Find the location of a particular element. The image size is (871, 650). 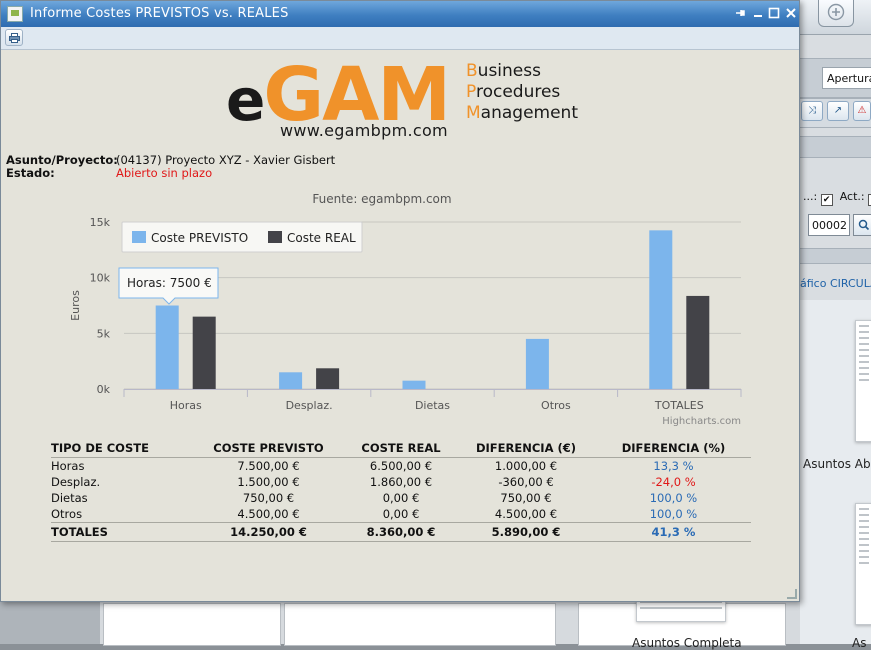

window-app-icon is located at coordinates (15, 14).